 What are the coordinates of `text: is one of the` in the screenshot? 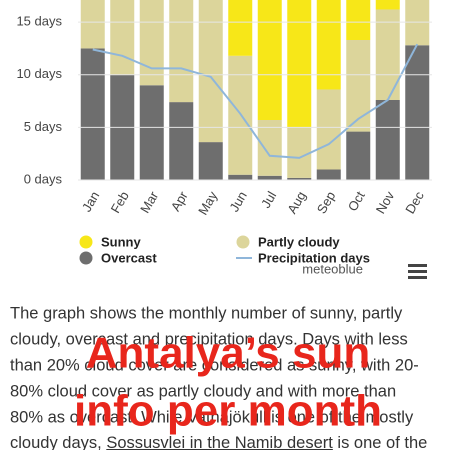 It's located at (380, 442).